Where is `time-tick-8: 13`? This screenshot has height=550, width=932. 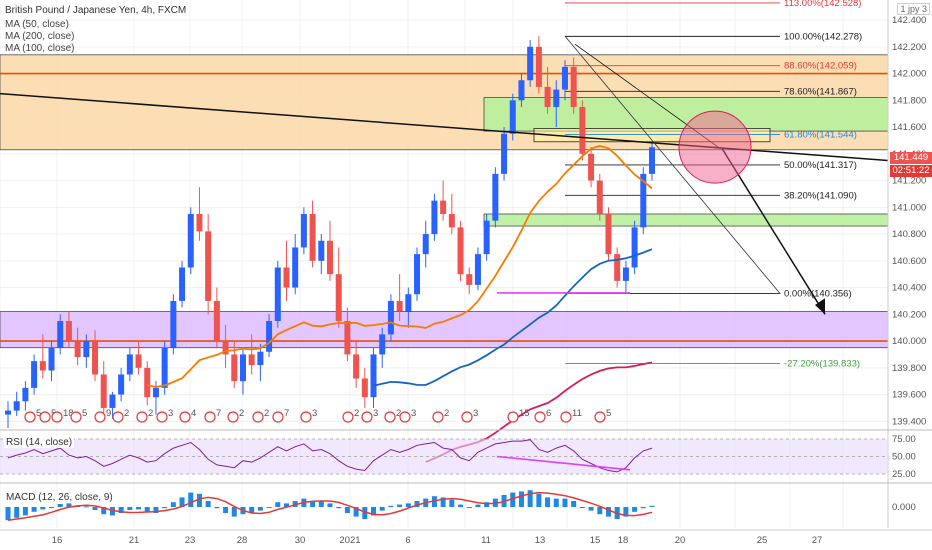 time-tick-8: 13 is located at coordinates (540, 540).